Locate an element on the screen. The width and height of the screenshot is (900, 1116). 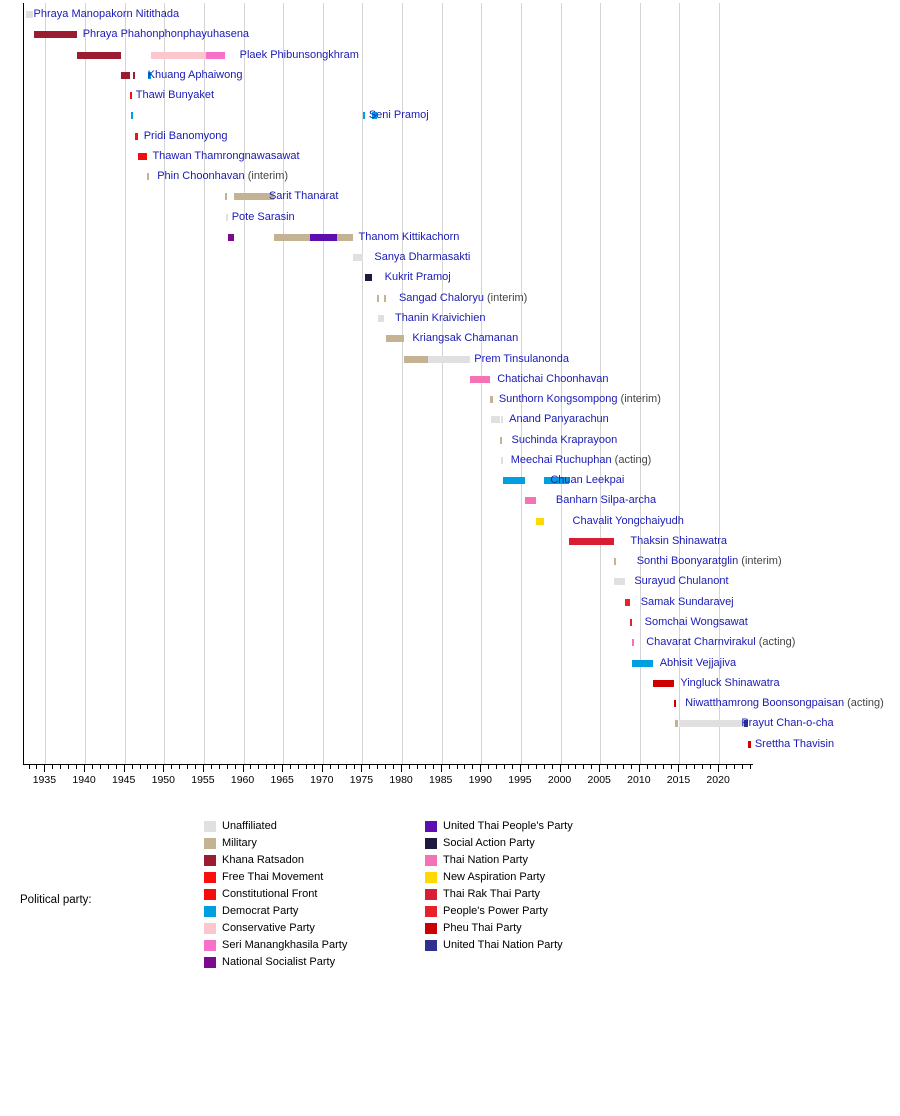
timeline-row: Yingluck Shinawatra is located at coordinates (402, 684).